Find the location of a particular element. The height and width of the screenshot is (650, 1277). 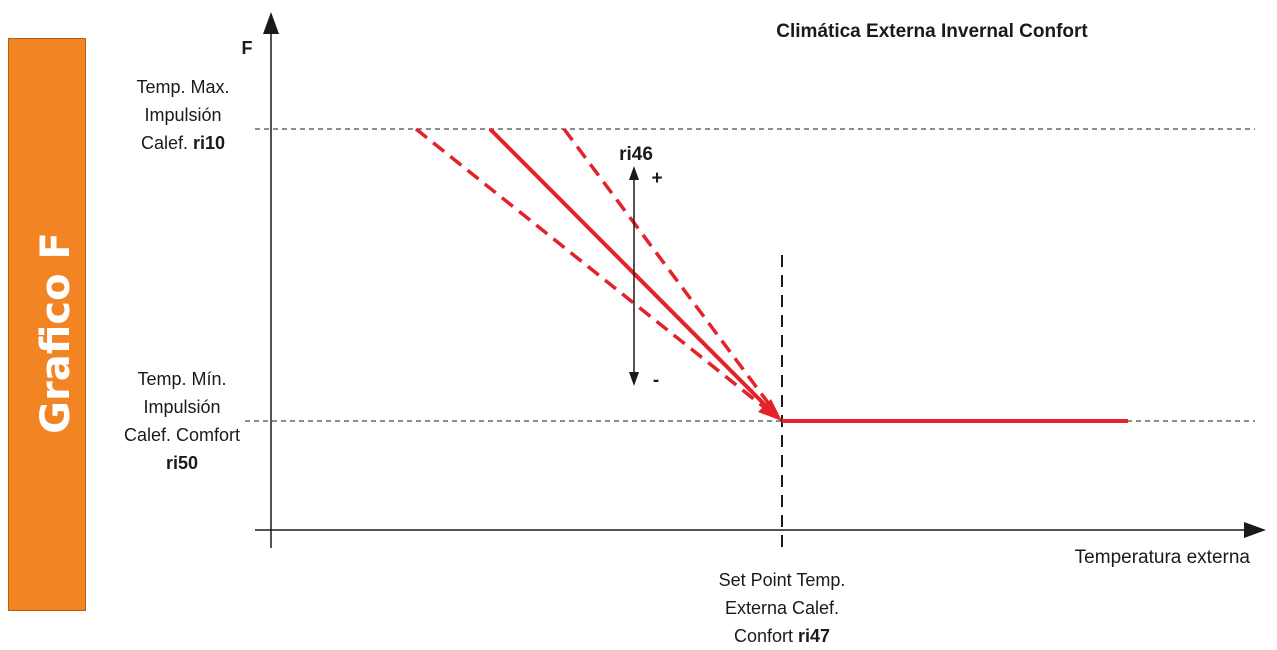

side-tab: Grafico F is located at coordinates (47, 324).